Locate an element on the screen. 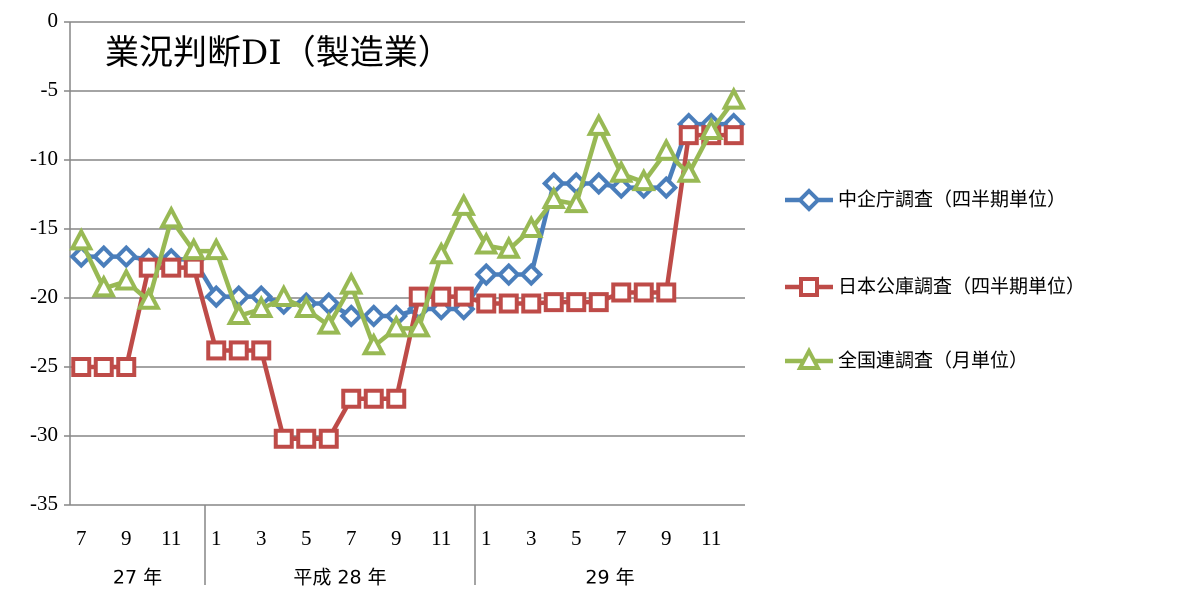 This screenshot has height=595, width=1179. legend-label: 中企庁調査（四半期単位） is located at coordinates (952, 200).